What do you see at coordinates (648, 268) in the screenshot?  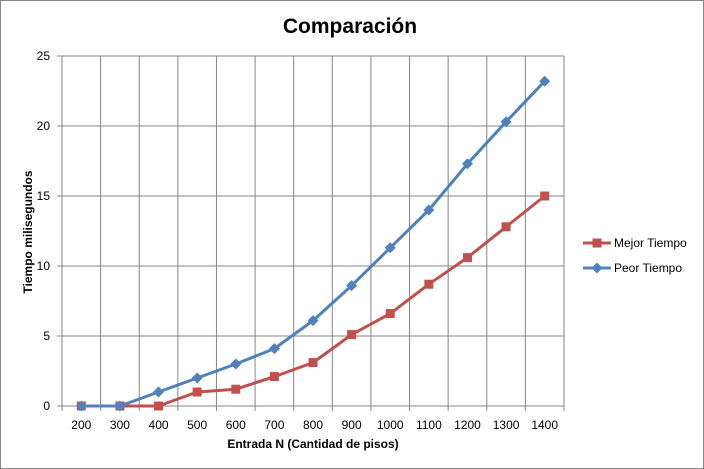 I see `legend-label: Peor Tiempo` at bounding box center [648, 268].